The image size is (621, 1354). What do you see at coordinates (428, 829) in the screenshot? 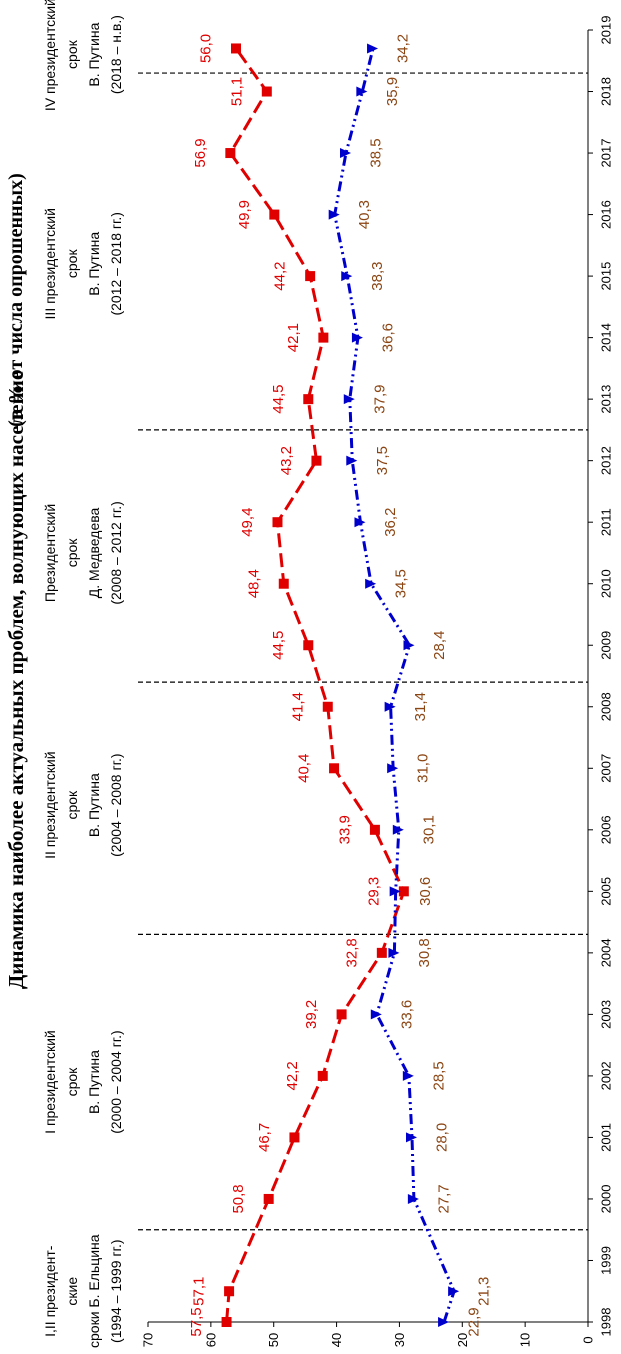
I see `series-blue-data-label: 30,1` at bounding box center [428, 829].